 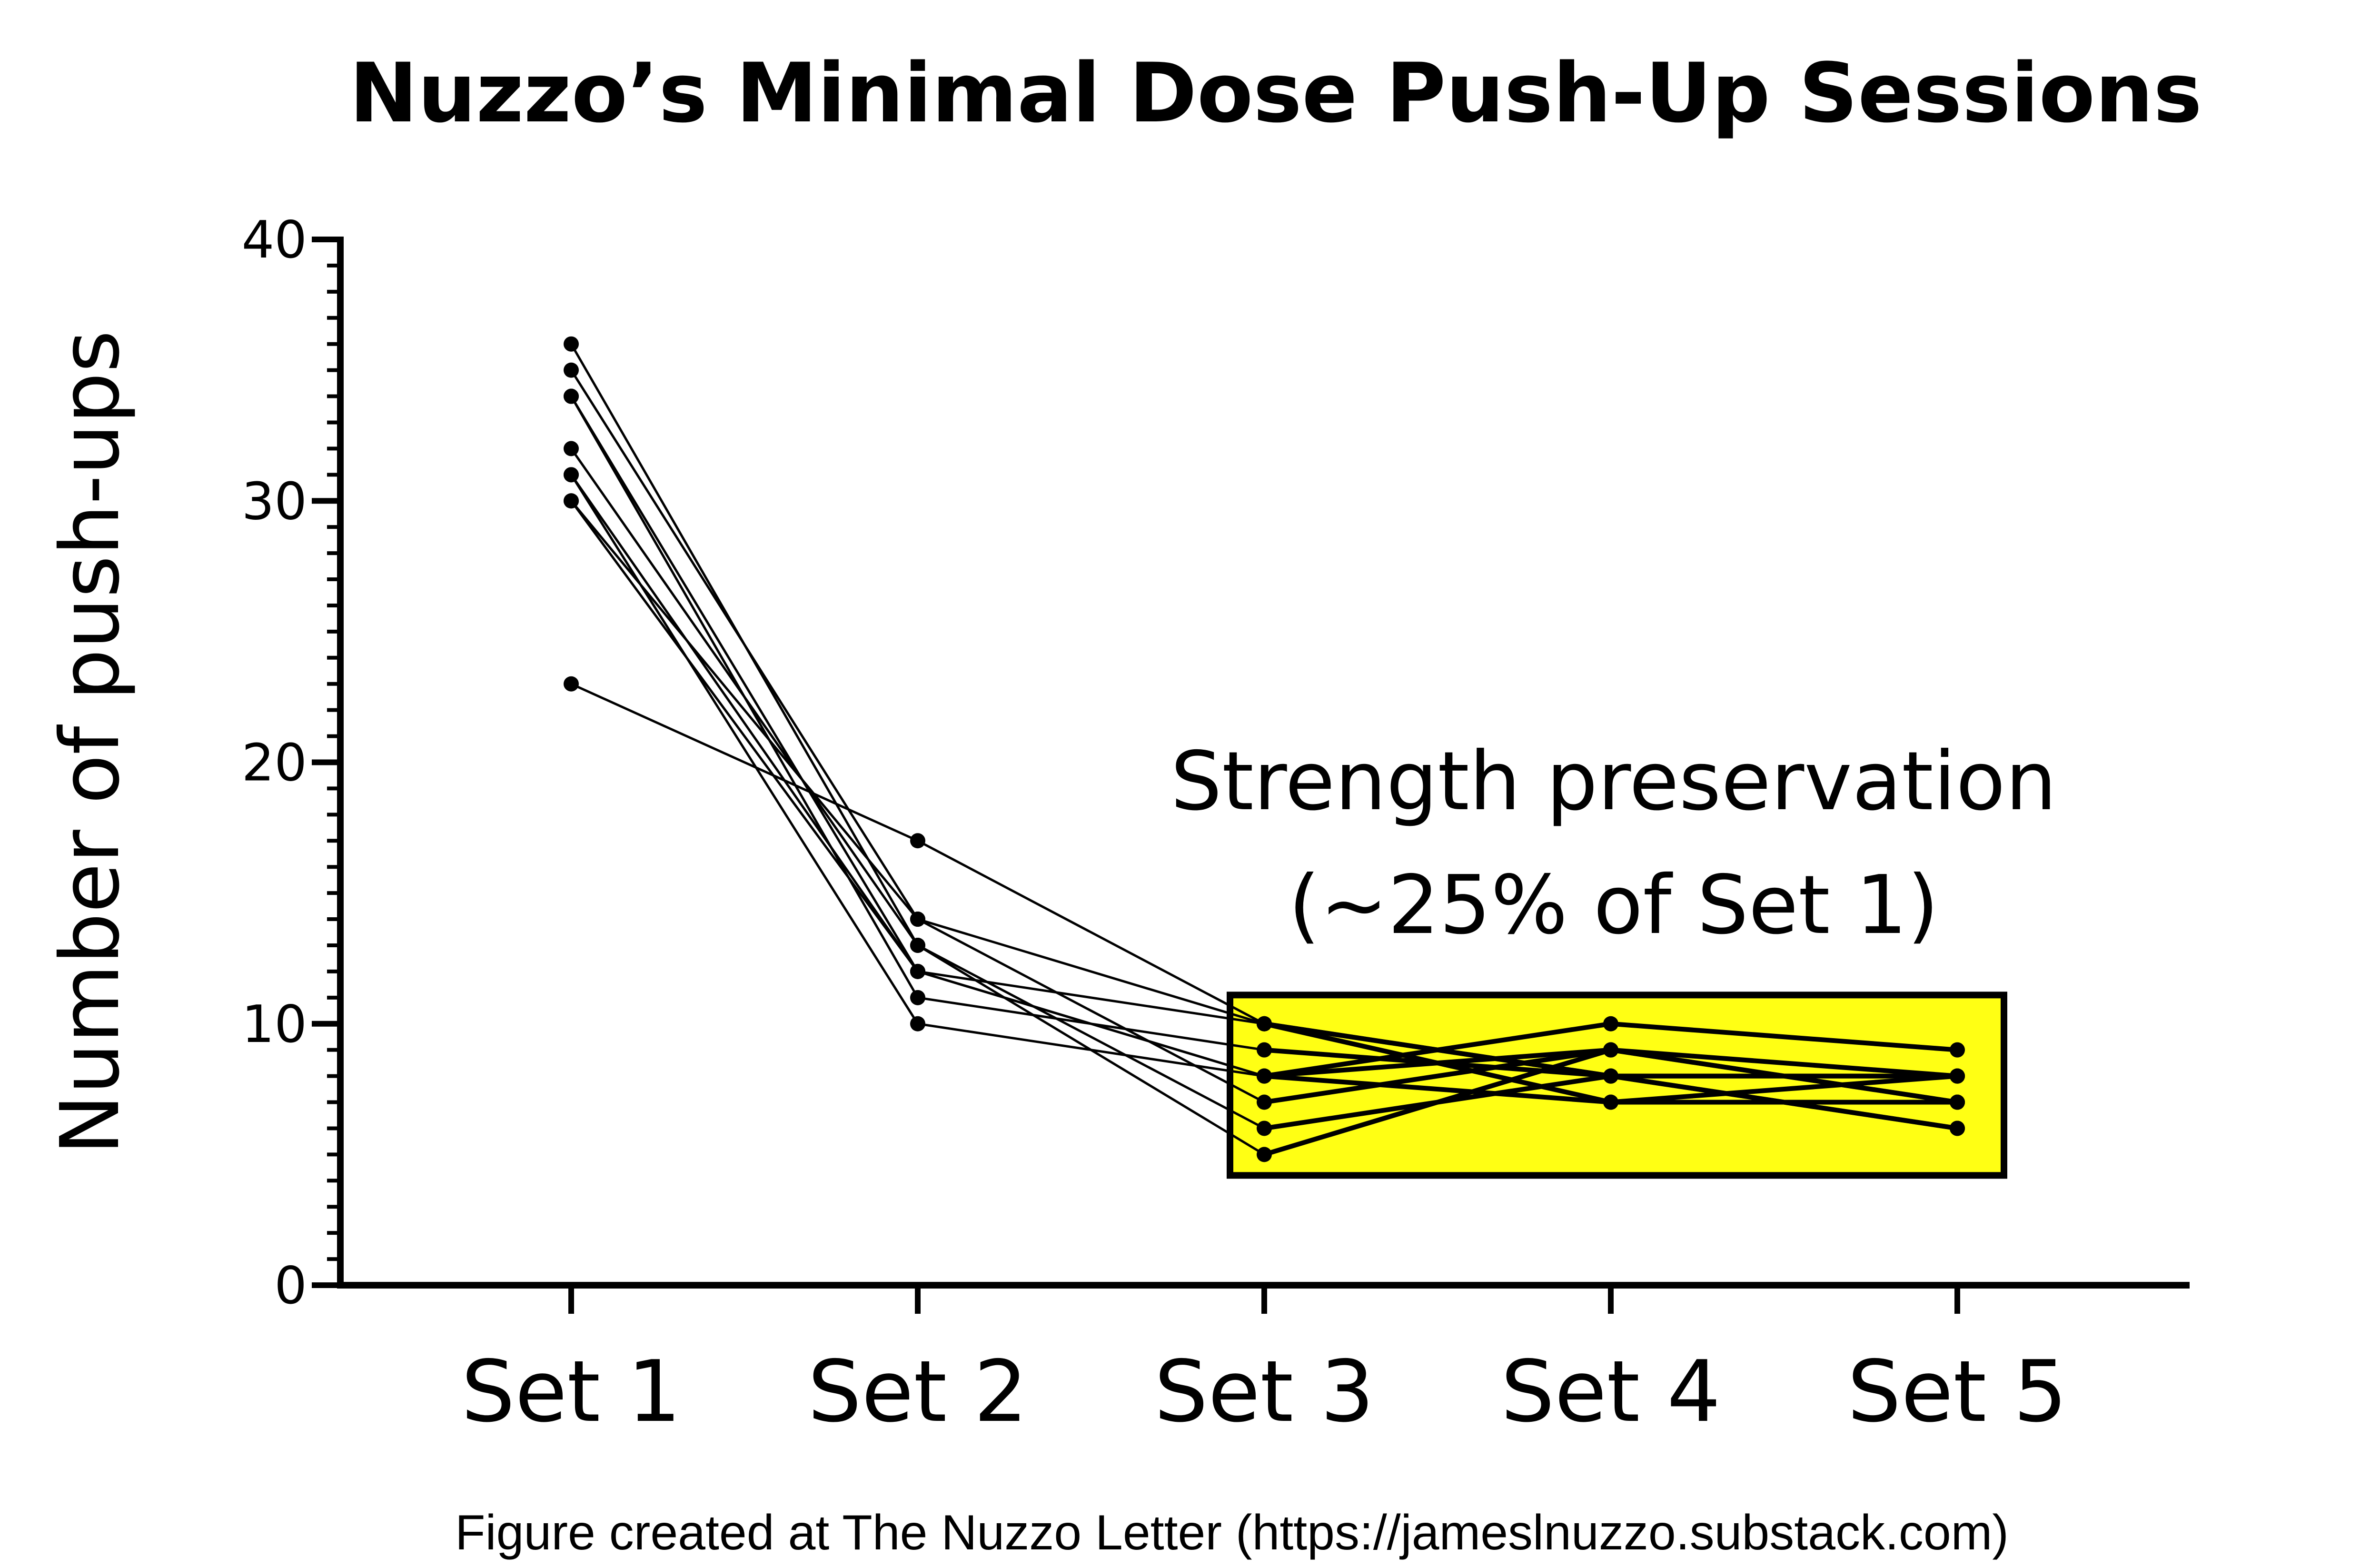 I want to click on x-tick-label: Set 5, so click(x=1957, y=1391).